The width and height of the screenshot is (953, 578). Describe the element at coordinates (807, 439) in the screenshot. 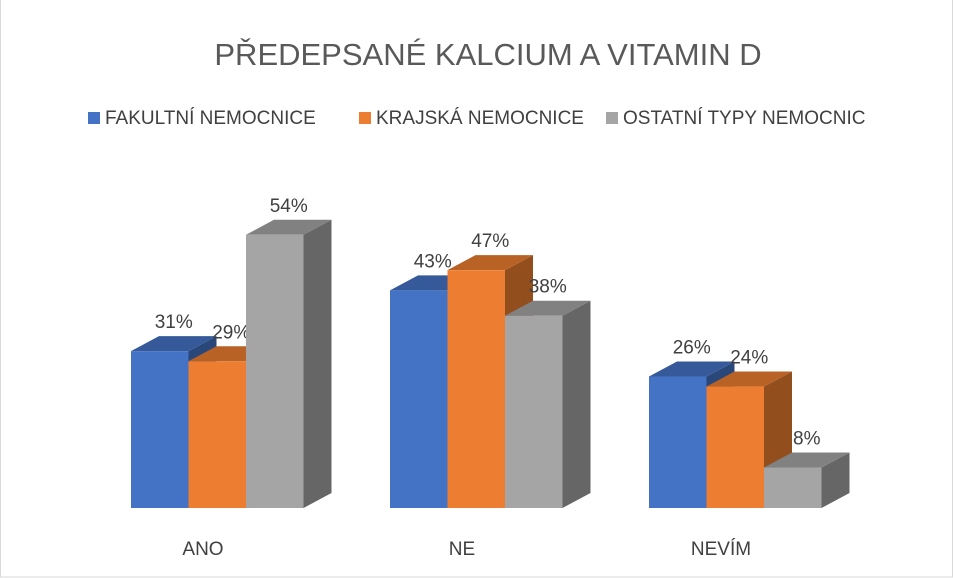

I see `data-label: 8%` at that location.